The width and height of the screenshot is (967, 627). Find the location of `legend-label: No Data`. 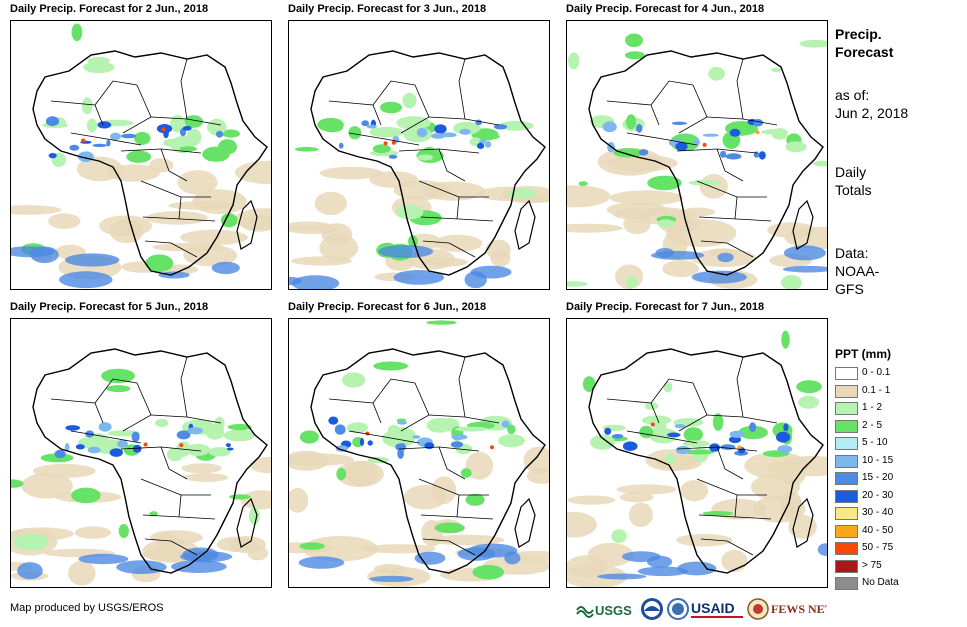

legend-label: No Data is located at coordinates (880, 582).